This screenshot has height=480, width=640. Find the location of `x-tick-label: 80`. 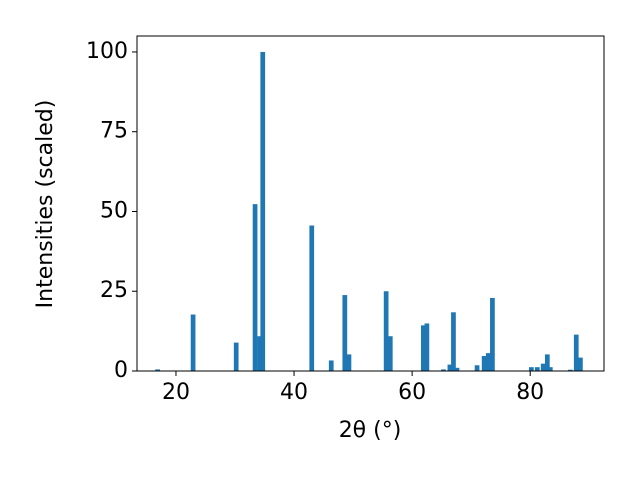

x-tick-label: 80 is located at coordinates (530, 392).